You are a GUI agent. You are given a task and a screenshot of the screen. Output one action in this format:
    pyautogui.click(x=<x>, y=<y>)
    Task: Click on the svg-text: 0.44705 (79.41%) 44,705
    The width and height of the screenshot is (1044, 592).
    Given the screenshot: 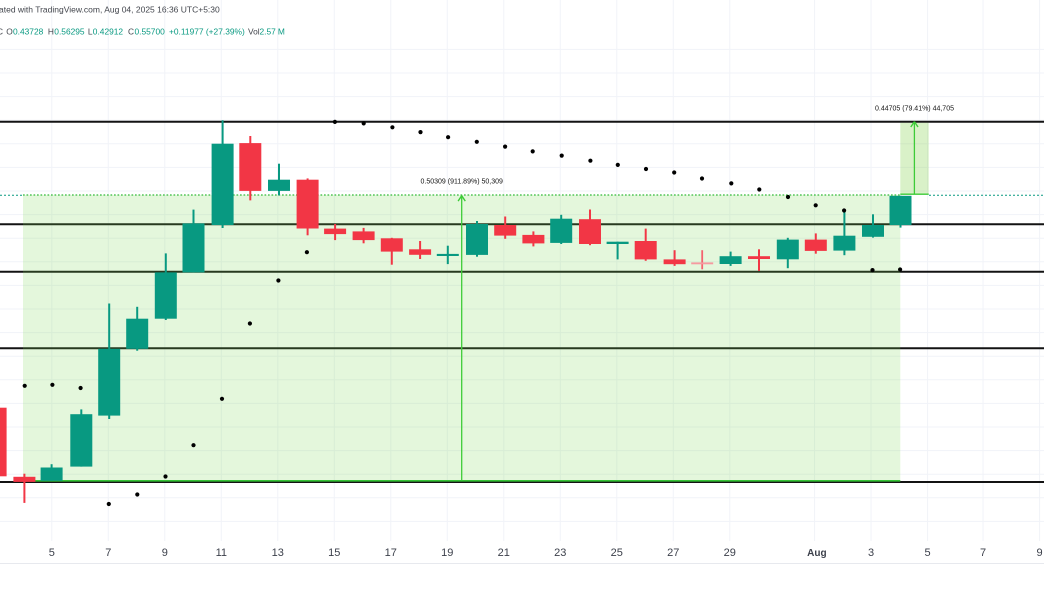 What is the action you would take?
    pyautogui.click(x=914, y=108)
    